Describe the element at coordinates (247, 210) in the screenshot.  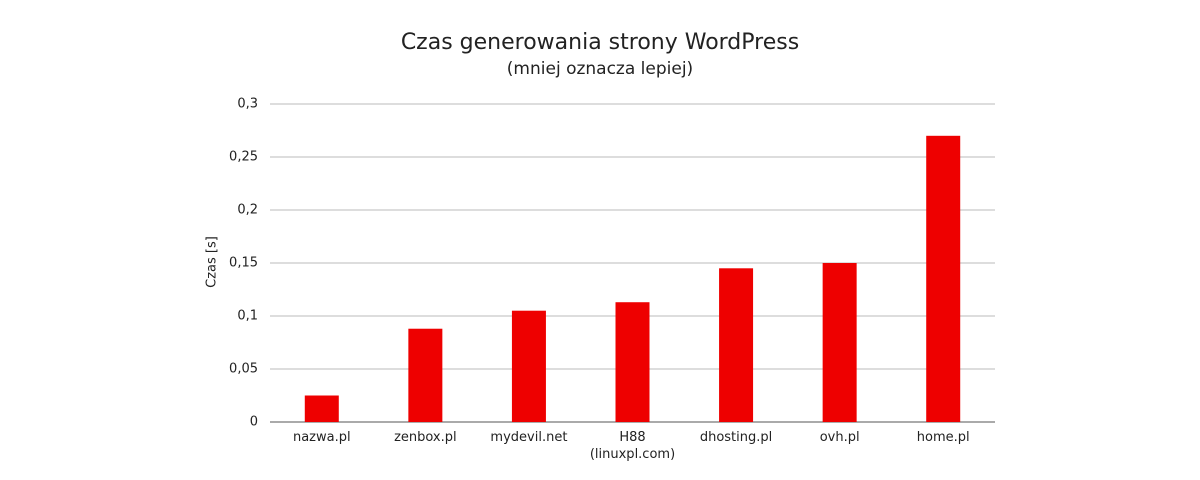
I see `y-tick-label: 0,2` at that location.